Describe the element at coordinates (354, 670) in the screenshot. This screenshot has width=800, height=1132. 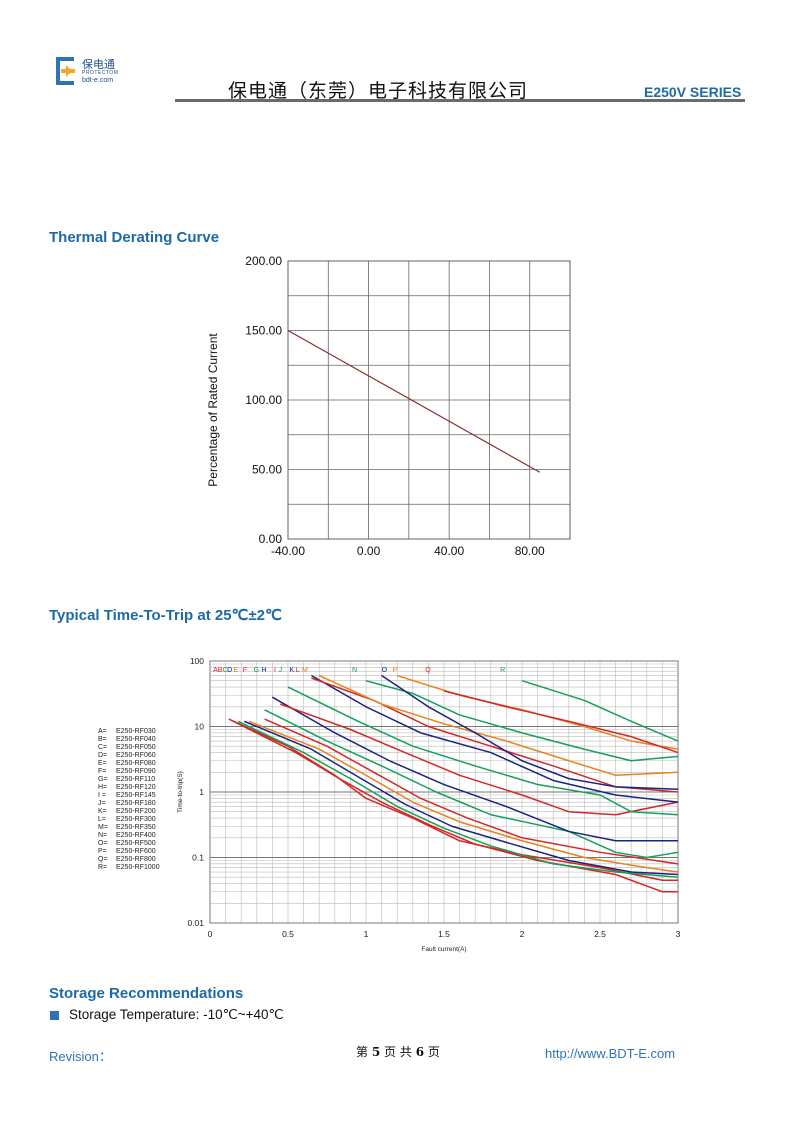
I see `curve-letter-label: N` at that location.